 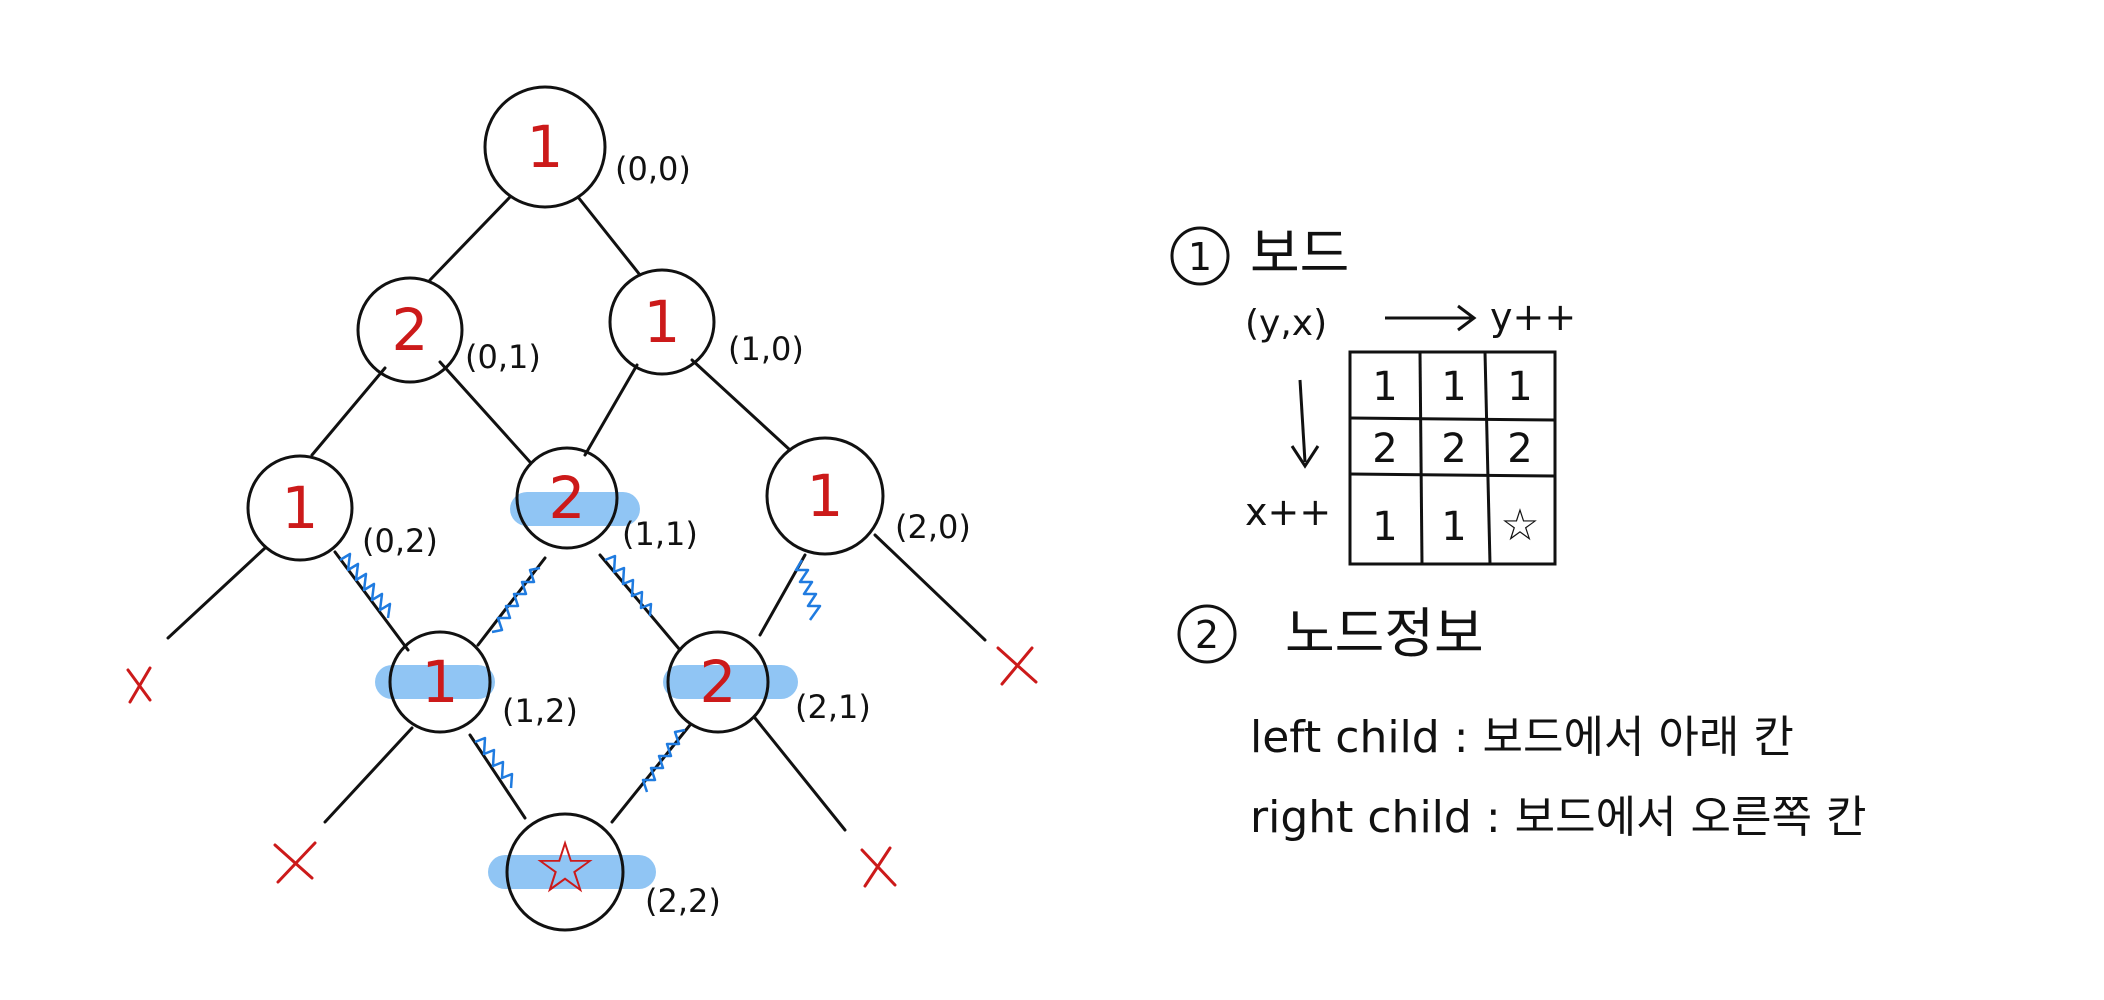 What do you see at coordinates (1017, 666) in the screenshot?
I see `dead-end-x-right` at bounding box center [1017, 666].